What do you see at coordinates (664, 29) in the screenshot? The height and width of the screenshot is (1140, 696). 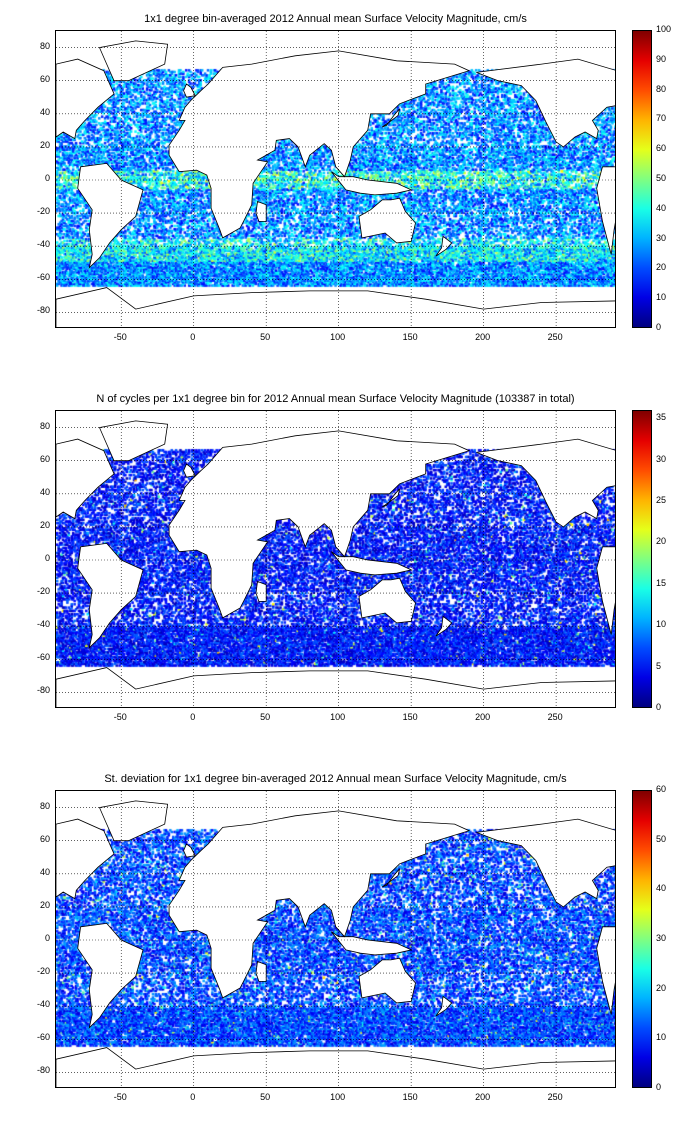 I see `colorbar-tick-label: 100` at bounding box center [664, 29].